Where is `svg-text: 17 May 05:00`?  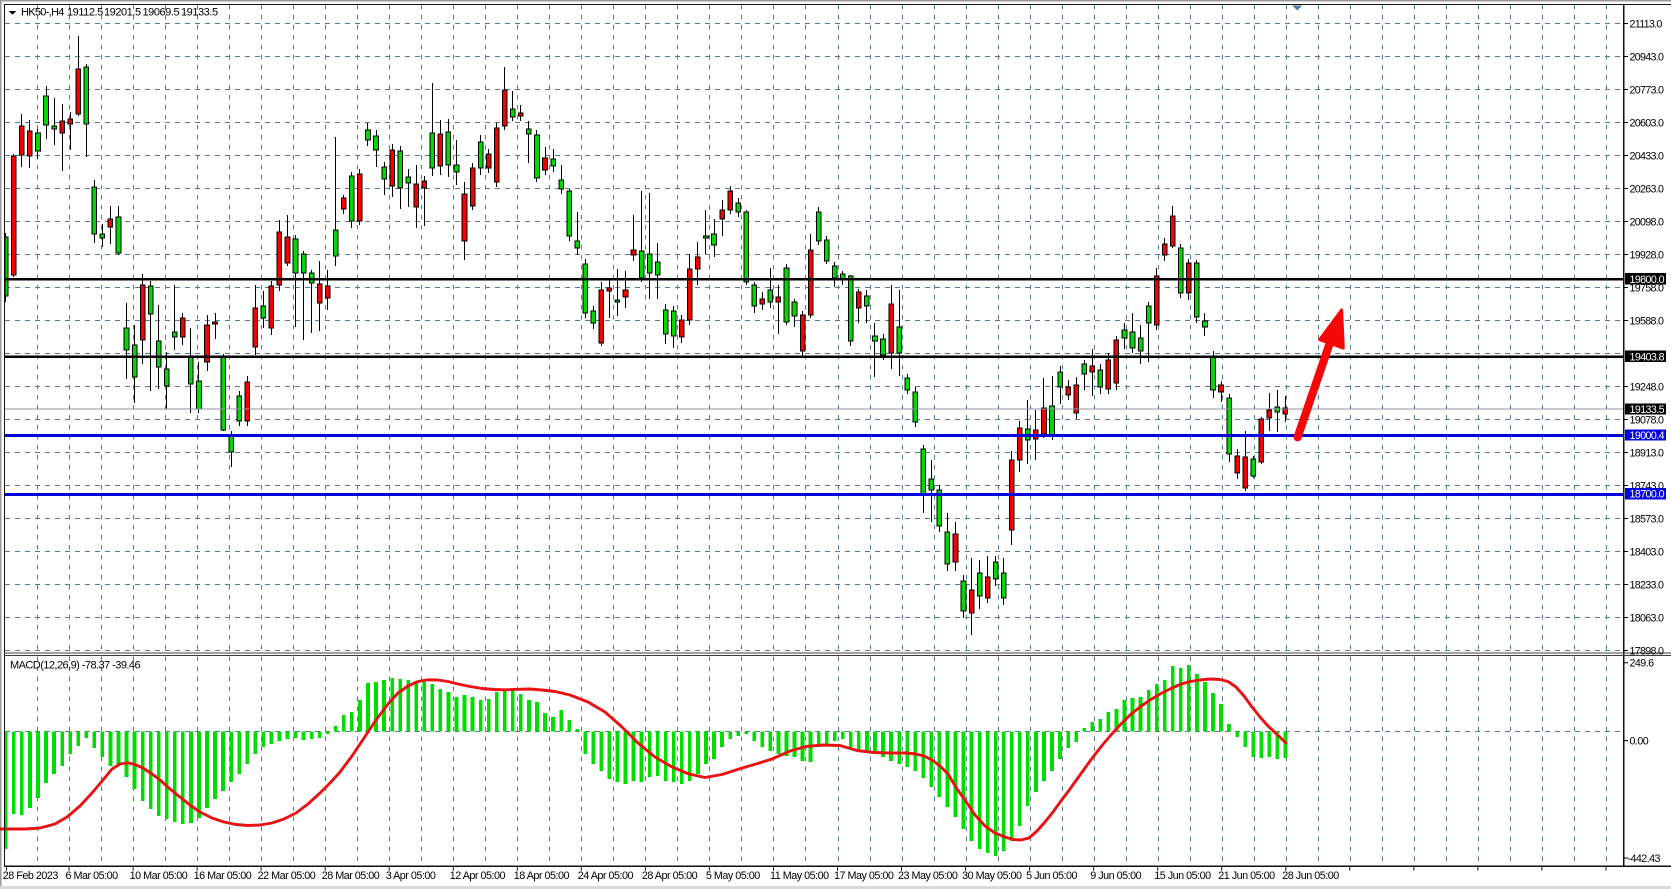
svg-text: 17 May 05:00 is located at coordinates (864, 876).